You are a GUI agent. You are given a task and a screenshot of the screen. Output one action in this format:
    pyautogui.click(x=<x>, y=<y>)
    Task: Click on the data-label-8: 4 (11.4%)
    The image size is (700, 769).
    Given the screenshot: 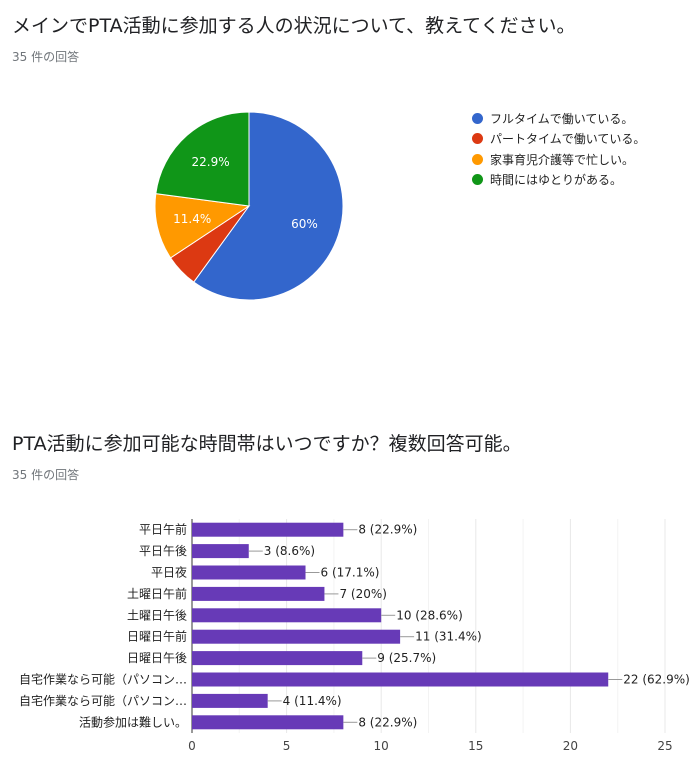 What is the action you would take?
    pyautogui.click(x=312, y=701)
    